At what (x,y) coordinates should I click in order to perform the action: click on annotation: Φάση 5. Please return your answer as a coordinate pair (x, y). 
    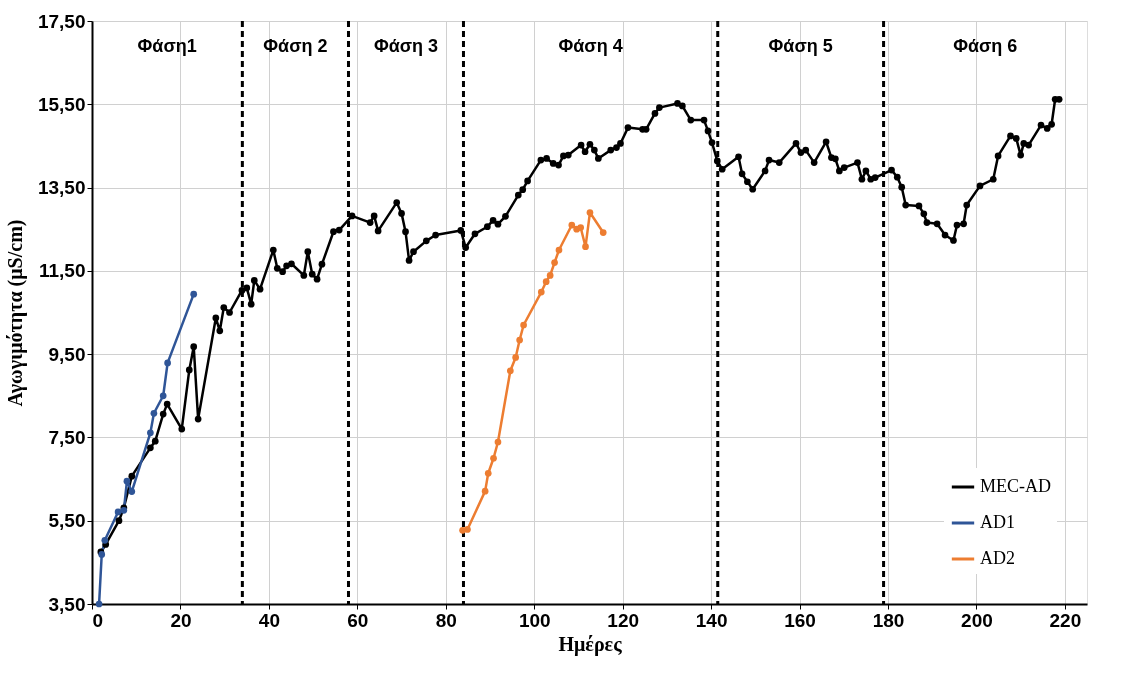
    Looking at the image, I should click on (800, 46).